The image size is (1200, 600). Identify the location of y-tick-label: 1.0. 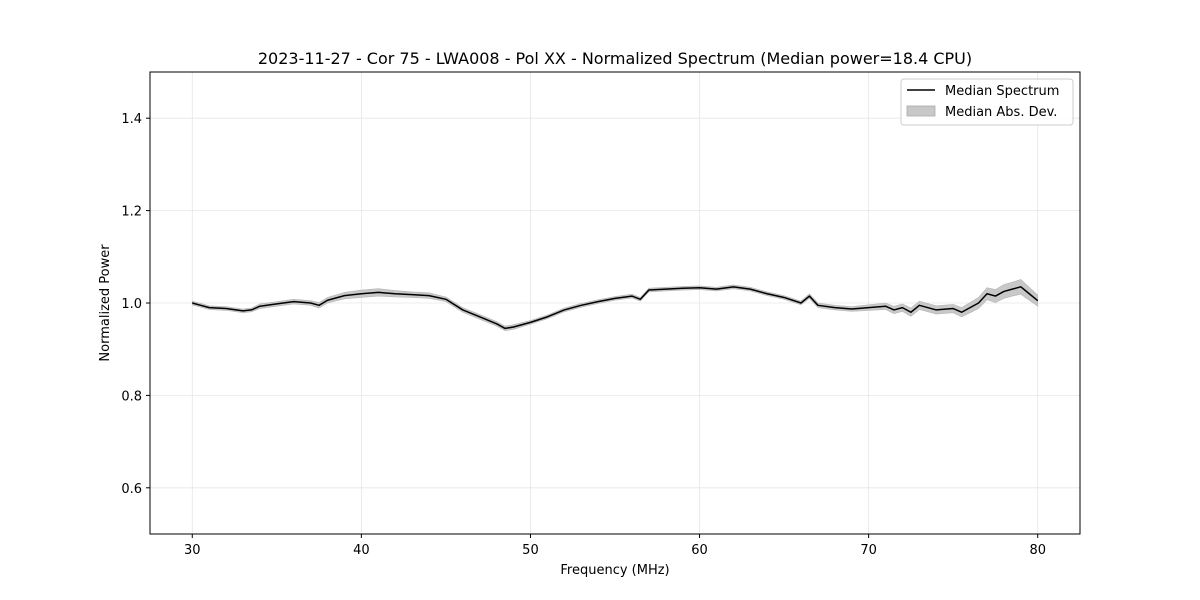
(131, 304).